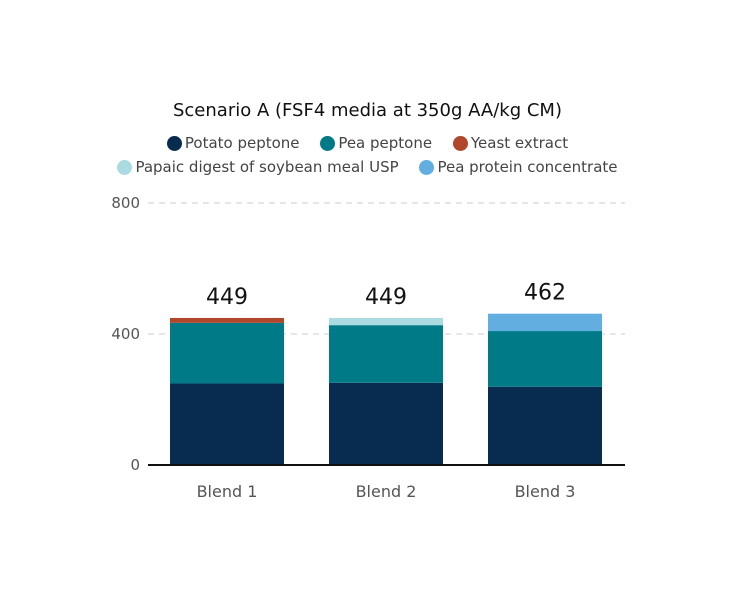 This screenshot has height=600, width=735. I want to click on legend-label: Pea peptone, so click(385, 143).